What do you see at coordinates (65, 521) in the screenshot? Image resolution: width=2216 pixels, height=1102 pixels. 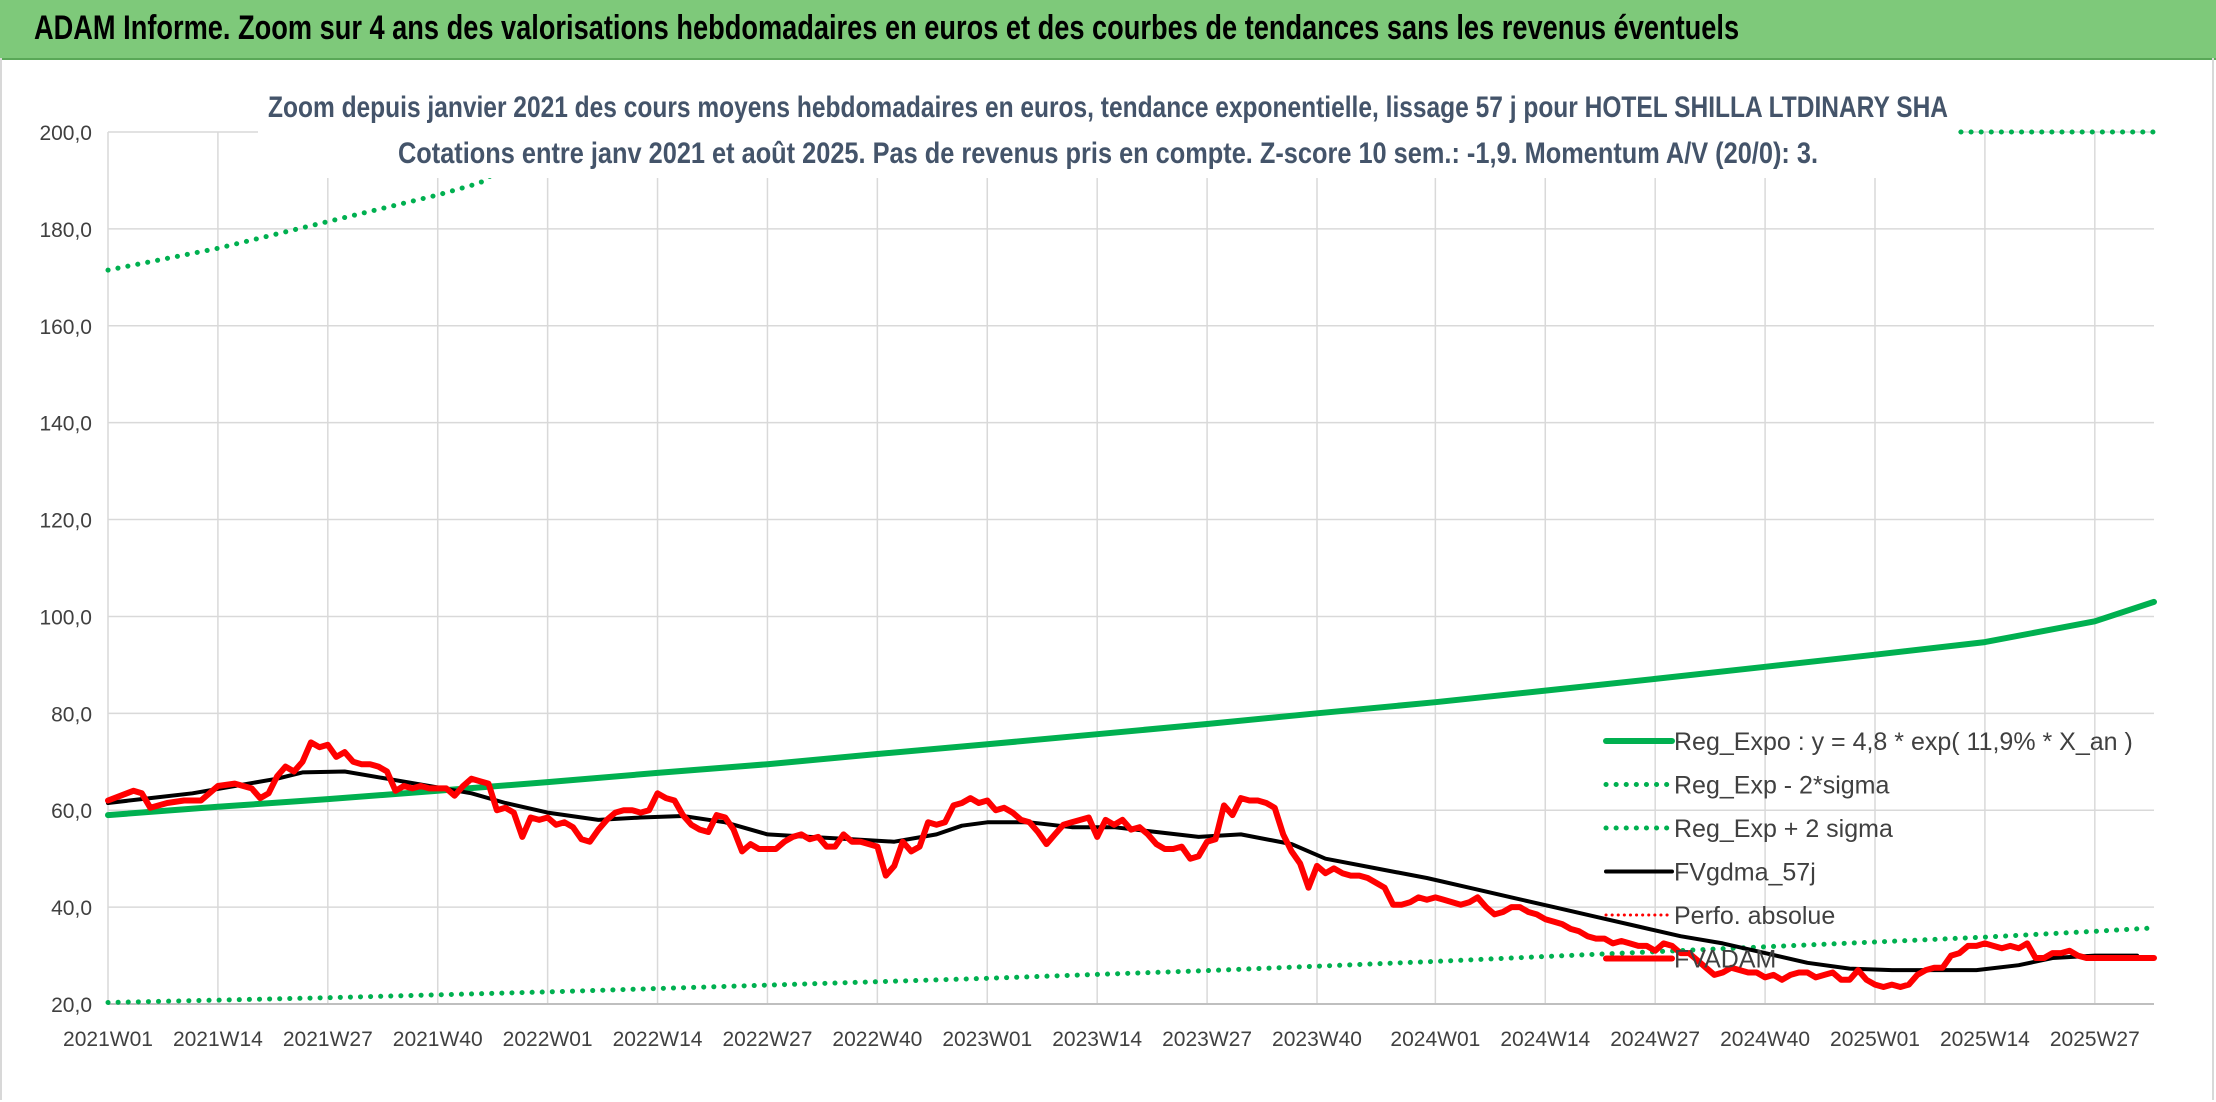 I see `y-tick-label: 120,0` at bounding box center [65, 521].